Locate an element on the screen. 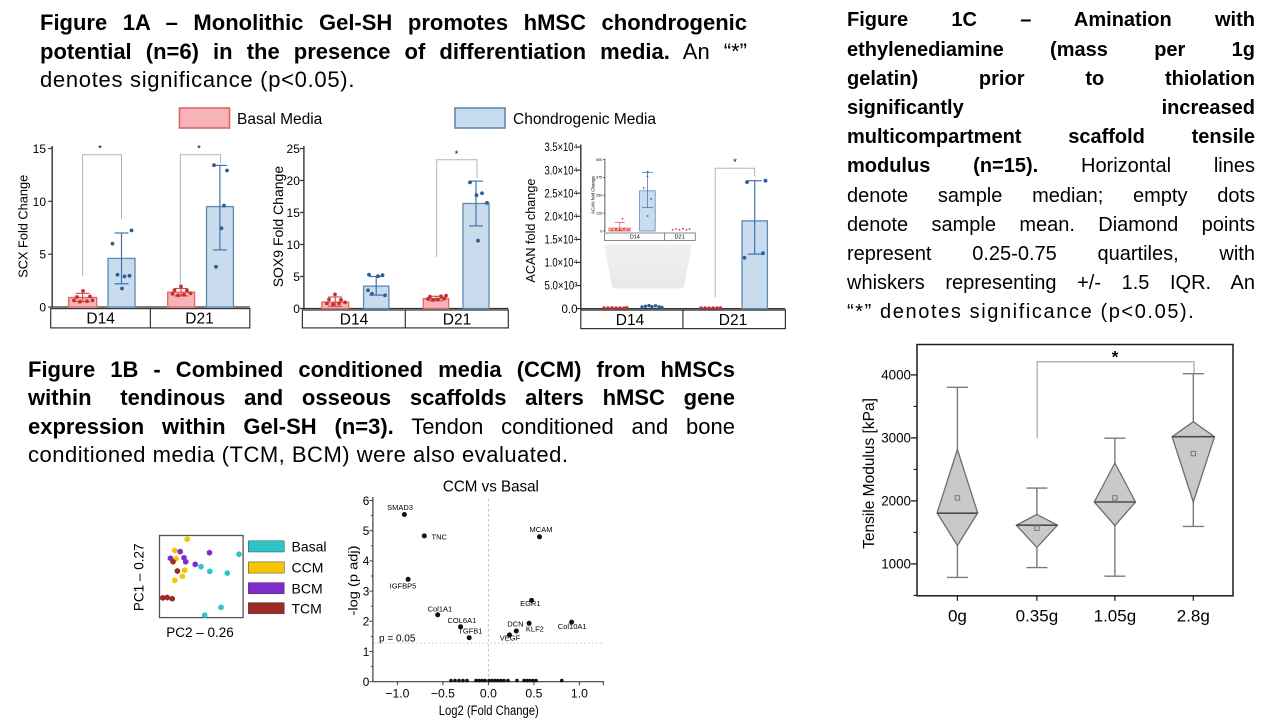 This screenshot has height=720, width=1280. svg-text: 125 is located at coordinates (599, 214).